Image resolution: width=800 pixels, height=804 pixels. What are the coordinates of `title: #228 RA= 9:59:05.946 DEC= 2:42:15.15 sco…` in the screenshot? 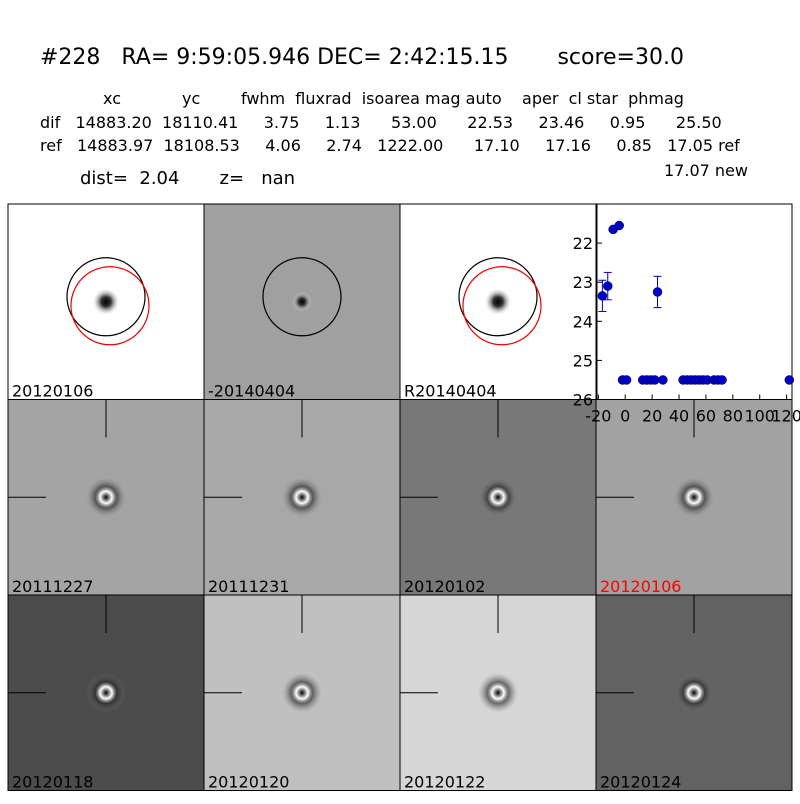 It's located at (362, 57).